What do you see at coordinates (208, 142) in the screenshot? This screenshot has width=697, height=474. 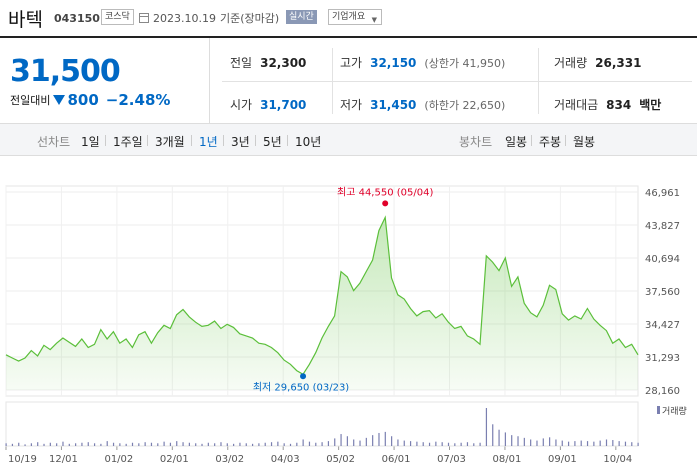 I see `tab-1y: 1년` at bounding box center [208, 142].